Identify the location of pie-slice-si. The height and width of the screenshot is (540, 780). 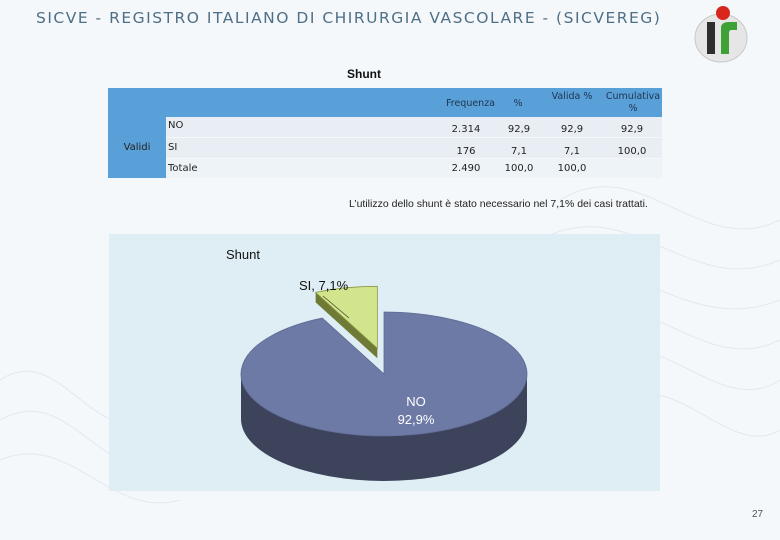
(346, 317).